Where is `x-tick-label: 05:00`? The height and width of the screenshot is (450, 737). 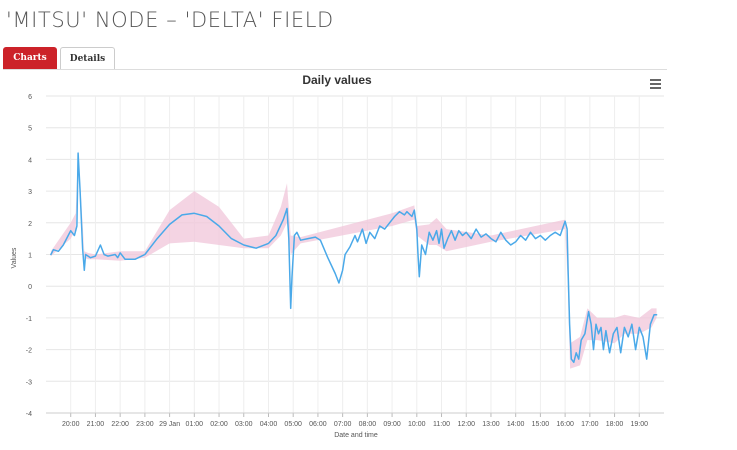
x-tick-label: 05:00 is located at coordinates (293, 424).